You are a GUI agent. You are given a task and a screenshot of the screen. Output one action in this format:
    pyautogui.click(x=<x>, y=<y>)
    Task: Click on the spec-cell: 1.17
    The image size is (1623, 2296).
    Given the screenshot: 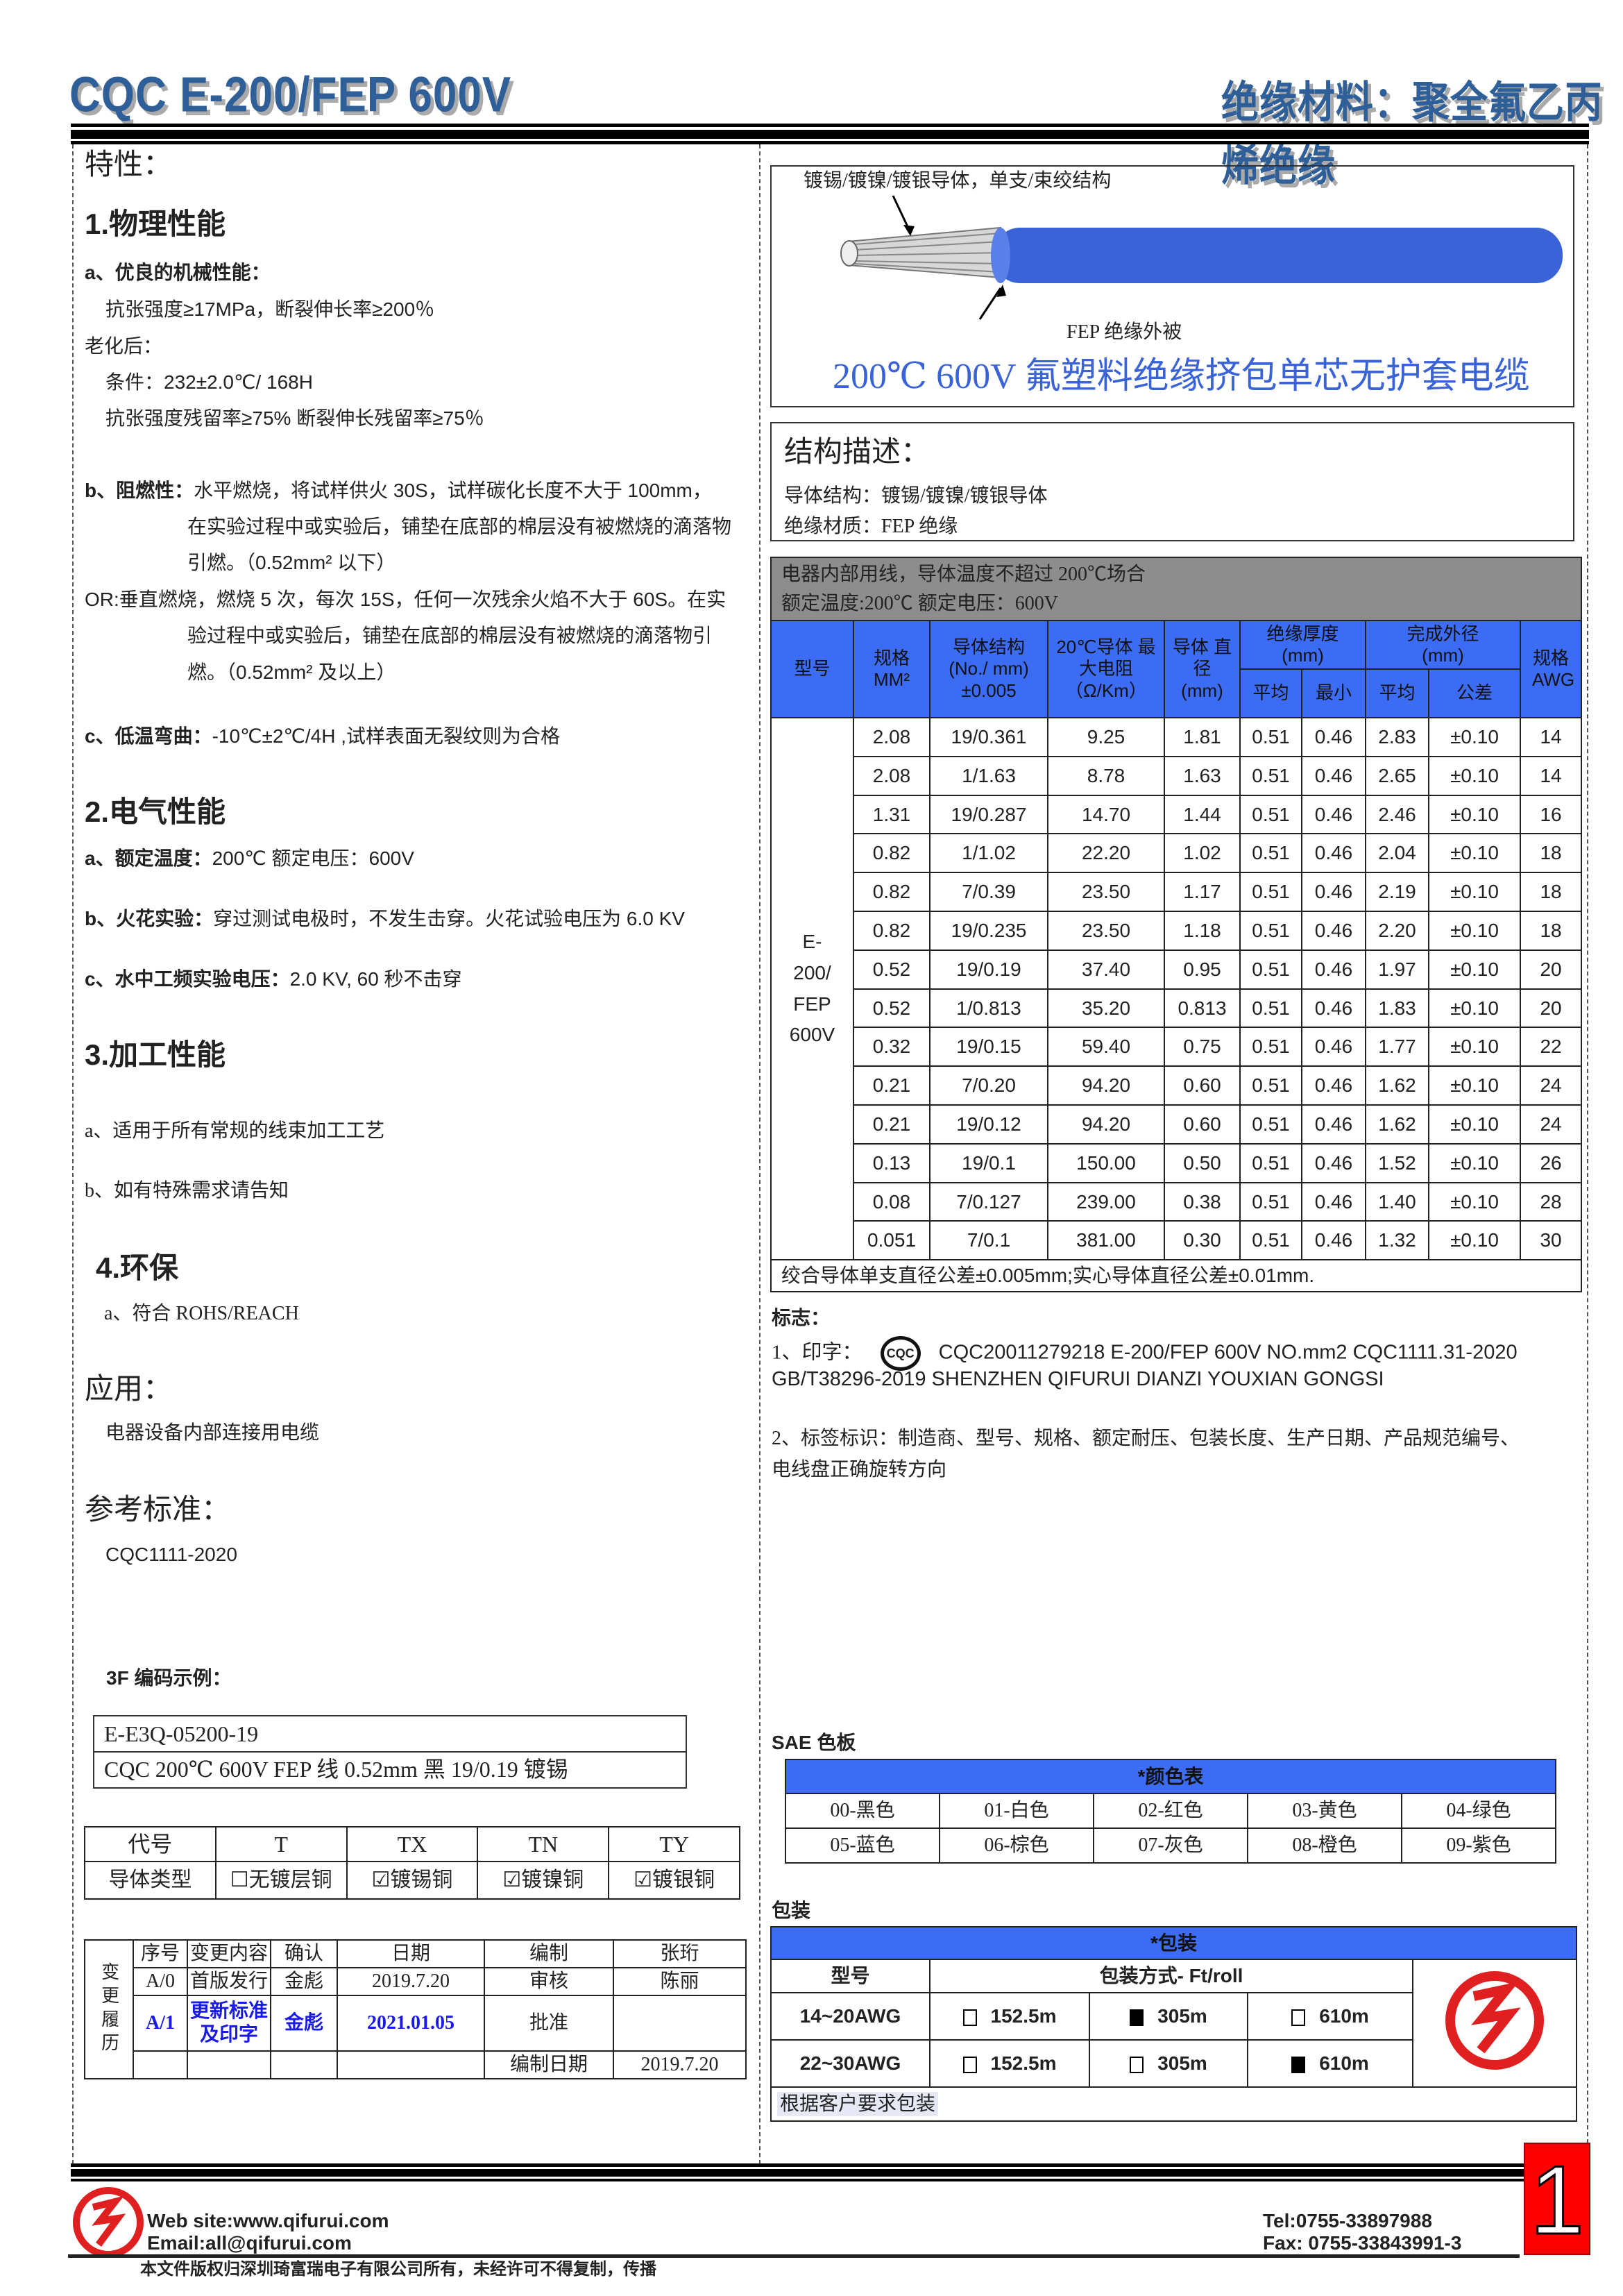 What is the action you would take?
    pyautogui.click(x=1202, y=892)
    